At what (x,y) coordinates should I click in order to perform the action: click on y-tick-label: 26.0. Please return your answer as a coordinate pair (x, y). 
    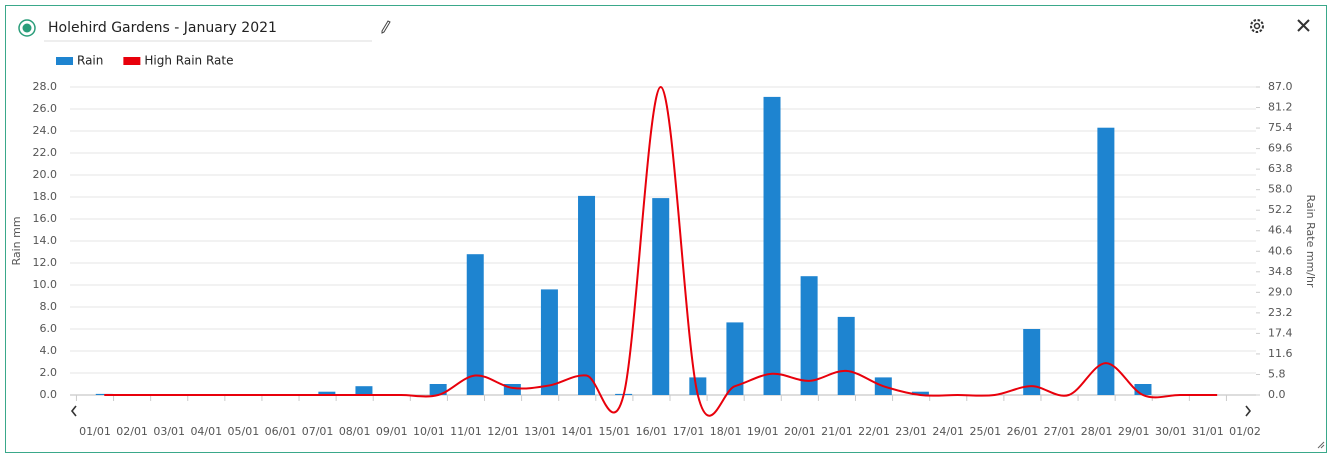
    Looking at the image, I should click on (45, 108).